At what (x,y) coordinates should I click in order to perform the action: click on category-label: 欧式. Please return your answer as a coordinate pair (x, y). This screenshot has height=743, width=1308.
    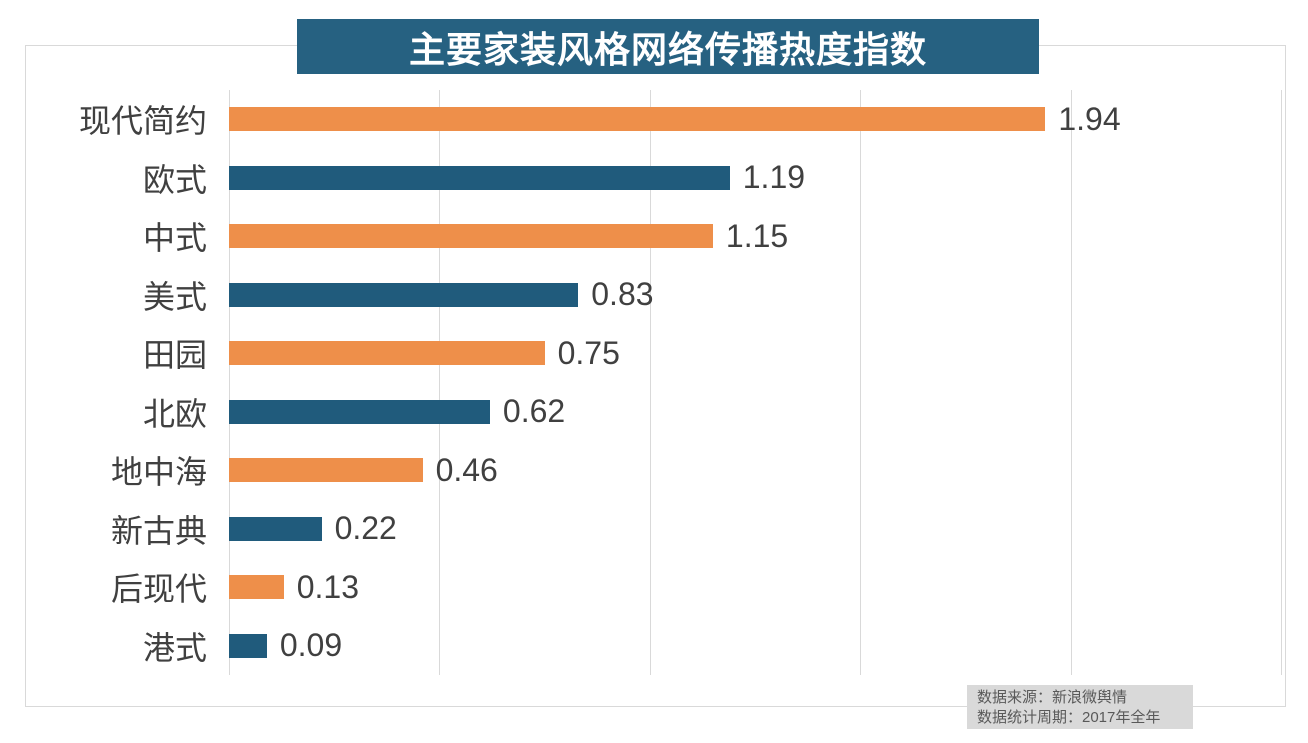
    Looking at the image, I should click on (174, 179).